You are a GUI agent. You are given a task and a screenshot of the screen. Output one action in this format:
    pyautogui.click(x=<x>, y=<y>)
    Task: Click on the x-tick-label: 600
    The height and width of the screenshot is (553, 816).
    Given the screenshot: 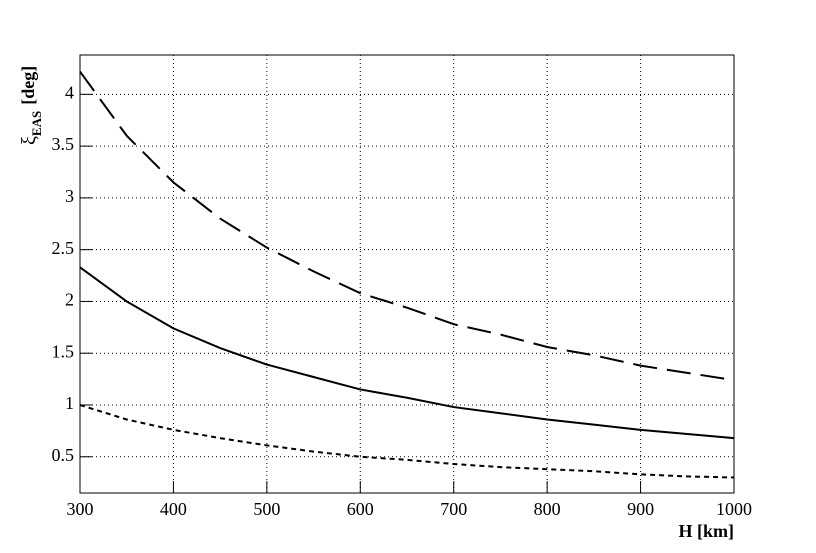 What is the action you would take?
    pyautogui.click(x=360, y=509)
    